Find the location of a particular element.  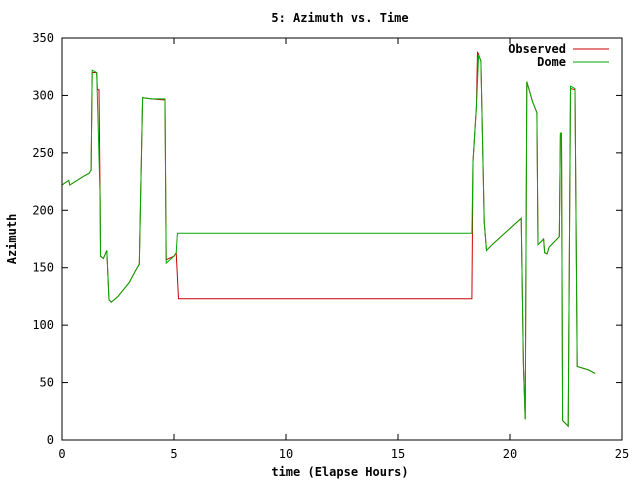

x-tick-label: 15 is located at coordinates (398, 454).